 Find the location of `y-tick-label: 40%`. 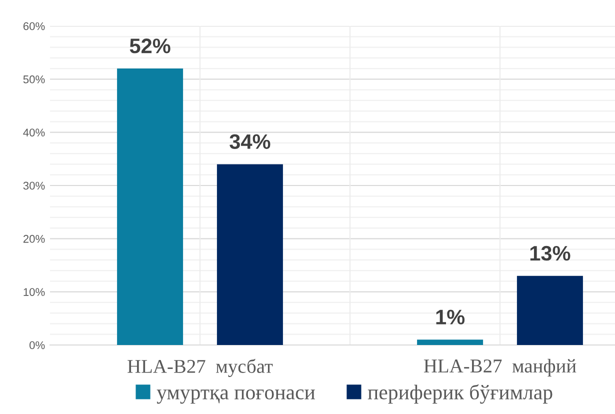

y-tick-label: 40% is located at coordinates (34, 132).